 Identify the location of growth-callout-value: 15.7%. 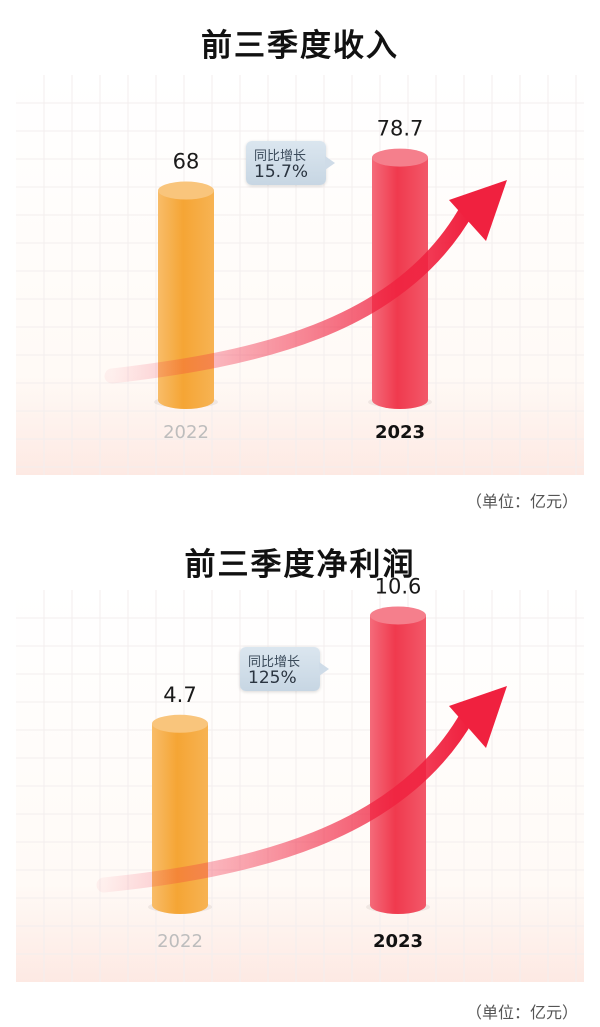
(281, 172).